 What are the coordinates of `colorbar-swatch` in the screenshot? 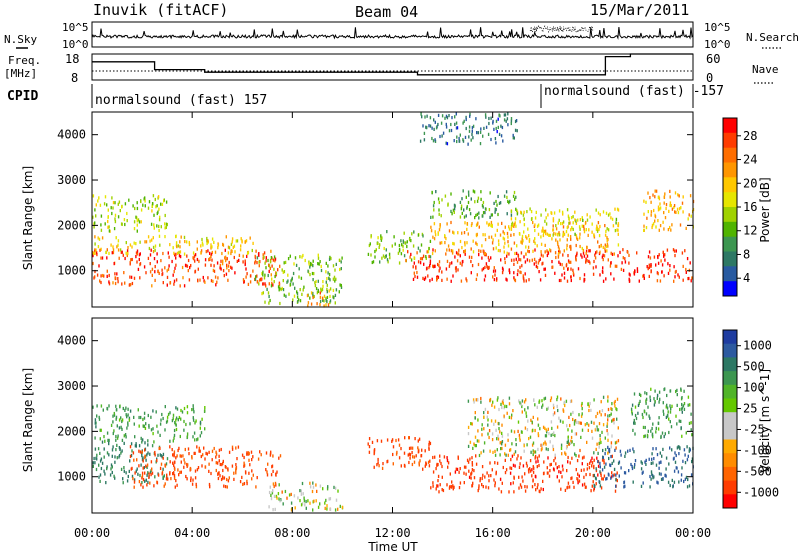 It's located at (730, 487).